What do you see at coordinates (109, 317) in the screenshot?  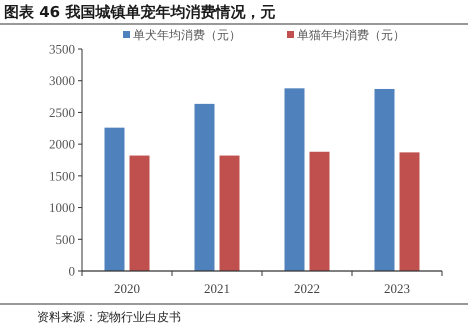 I see `text: 资料来源：宠物行业白皮书` at bounding box center [109, 317].